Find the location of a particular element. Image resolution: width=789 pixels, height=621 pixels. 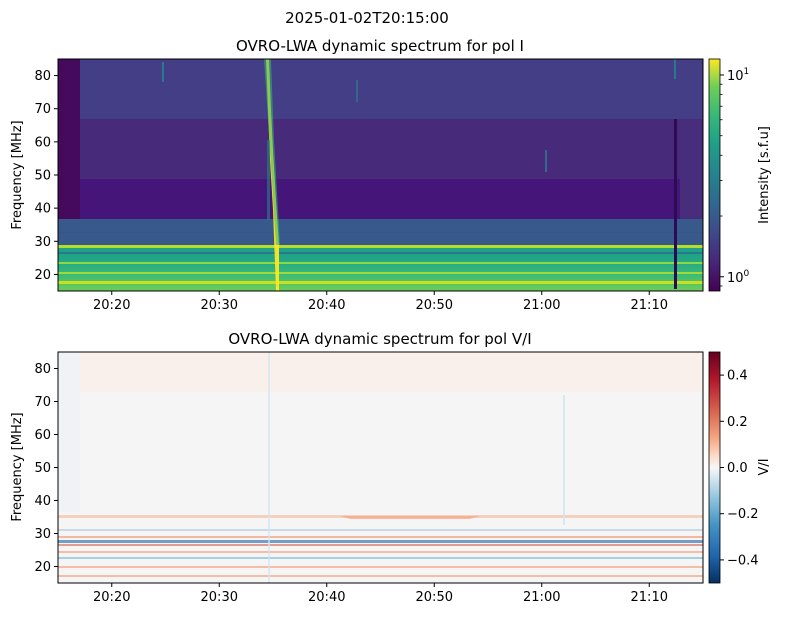

bottom-colorbar is located at coordinates (714, 467).